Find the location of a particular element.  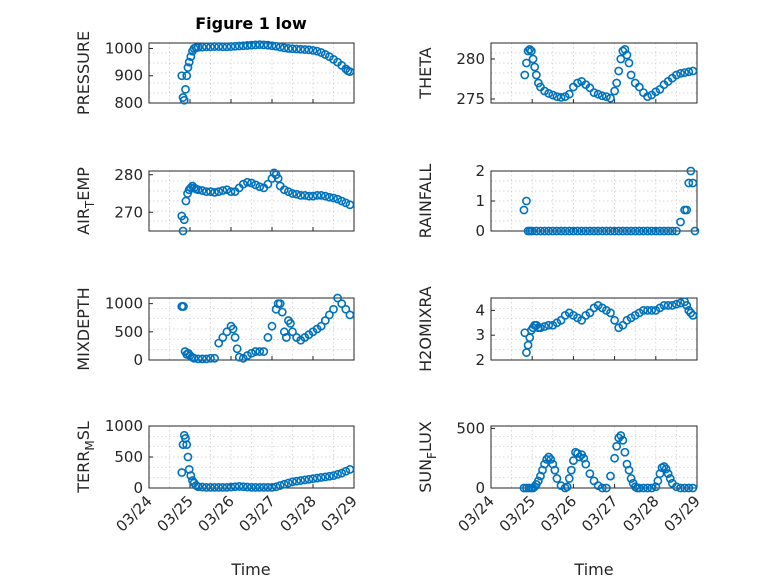

subplot-2: 275 280 THETA is located at coordinates (557, 75).